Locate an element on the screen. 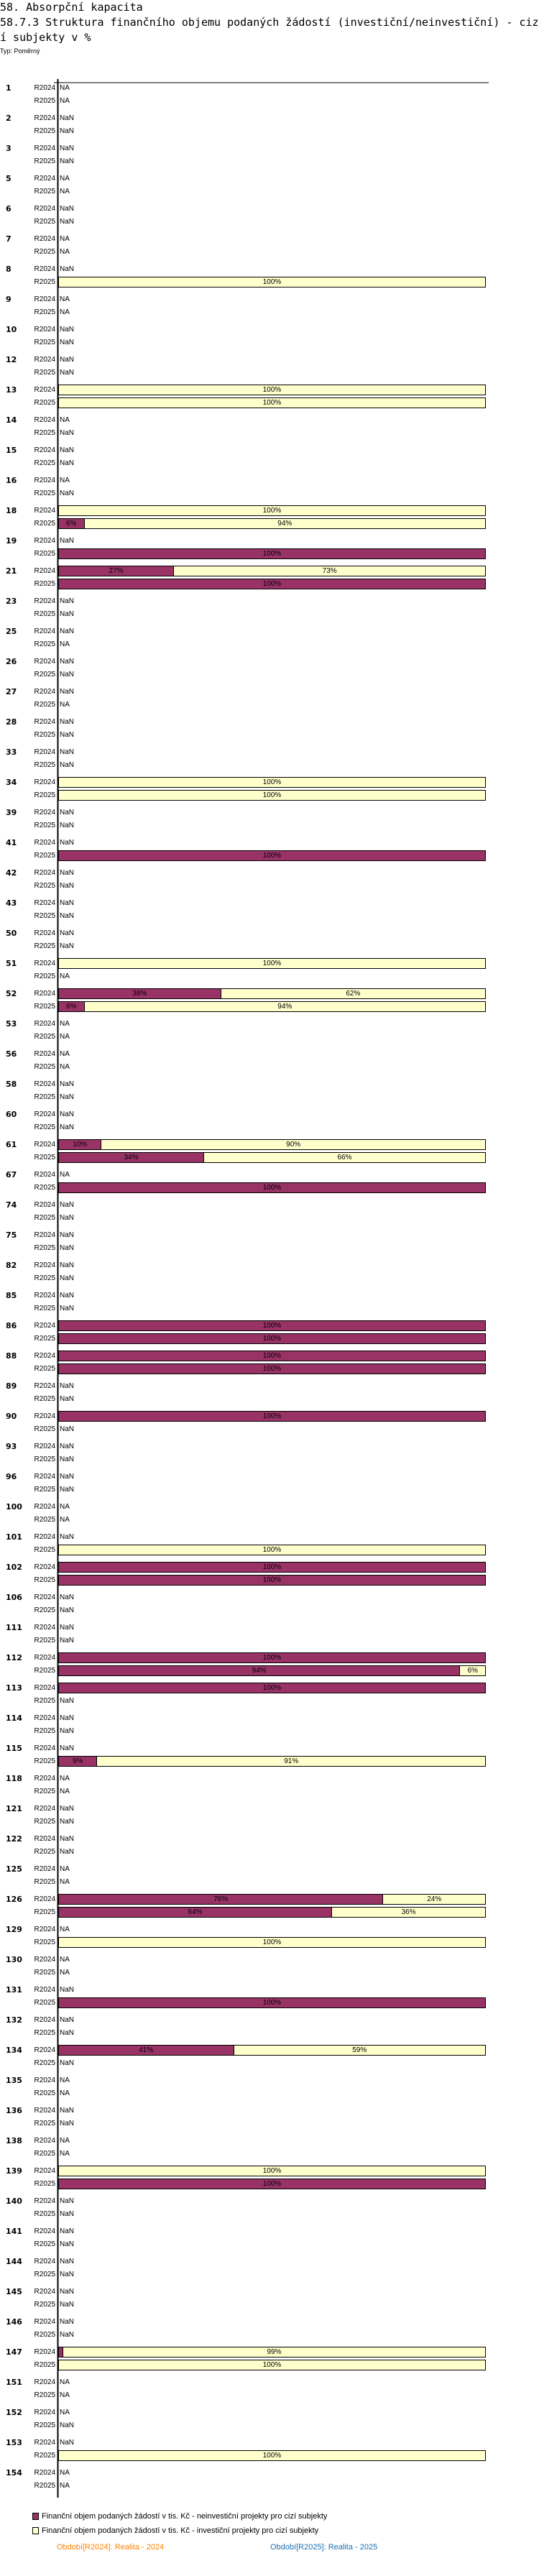  group-label: 125 is located at coordinates (14, 1869).